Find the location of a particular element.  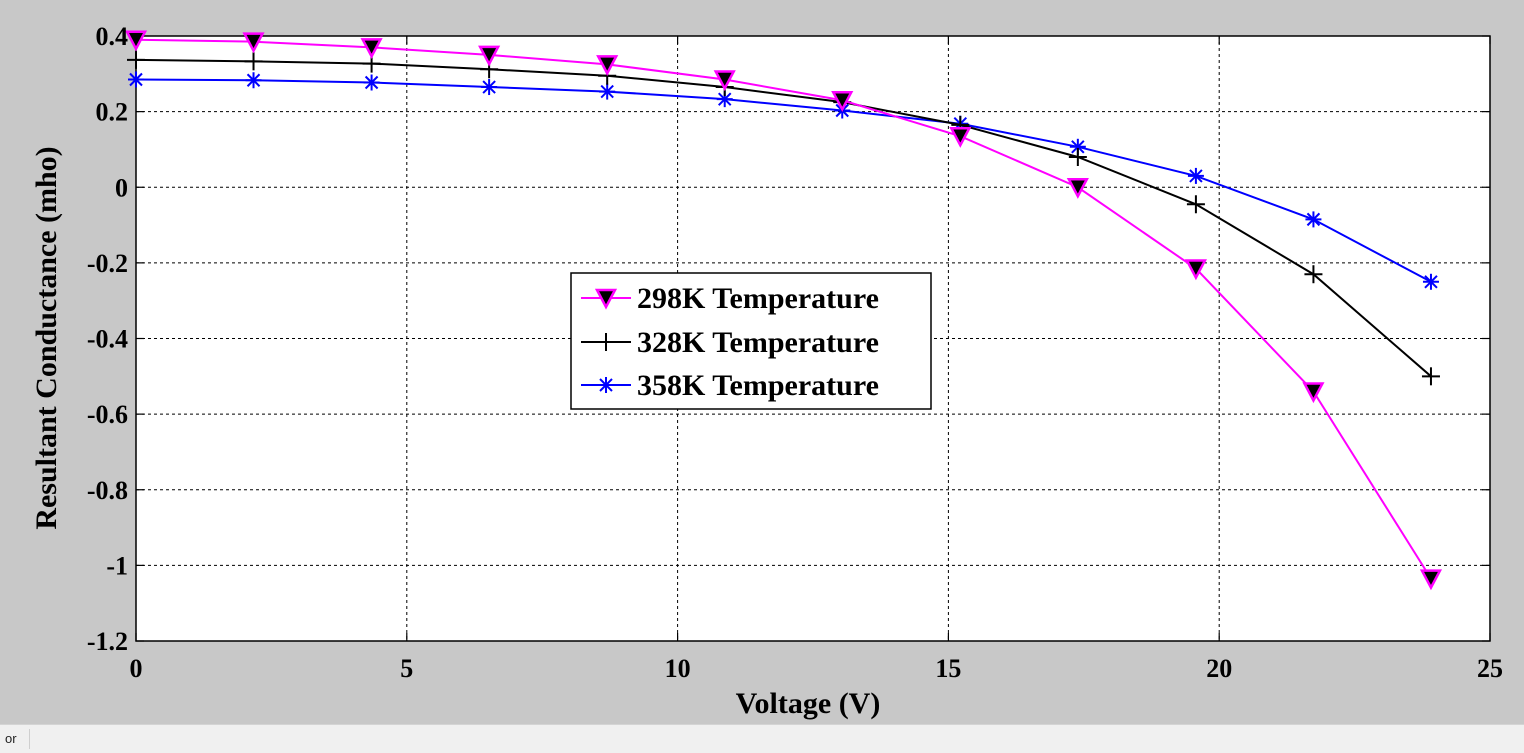

x-tick-label: 25 is located at coordinates (1490, 668).